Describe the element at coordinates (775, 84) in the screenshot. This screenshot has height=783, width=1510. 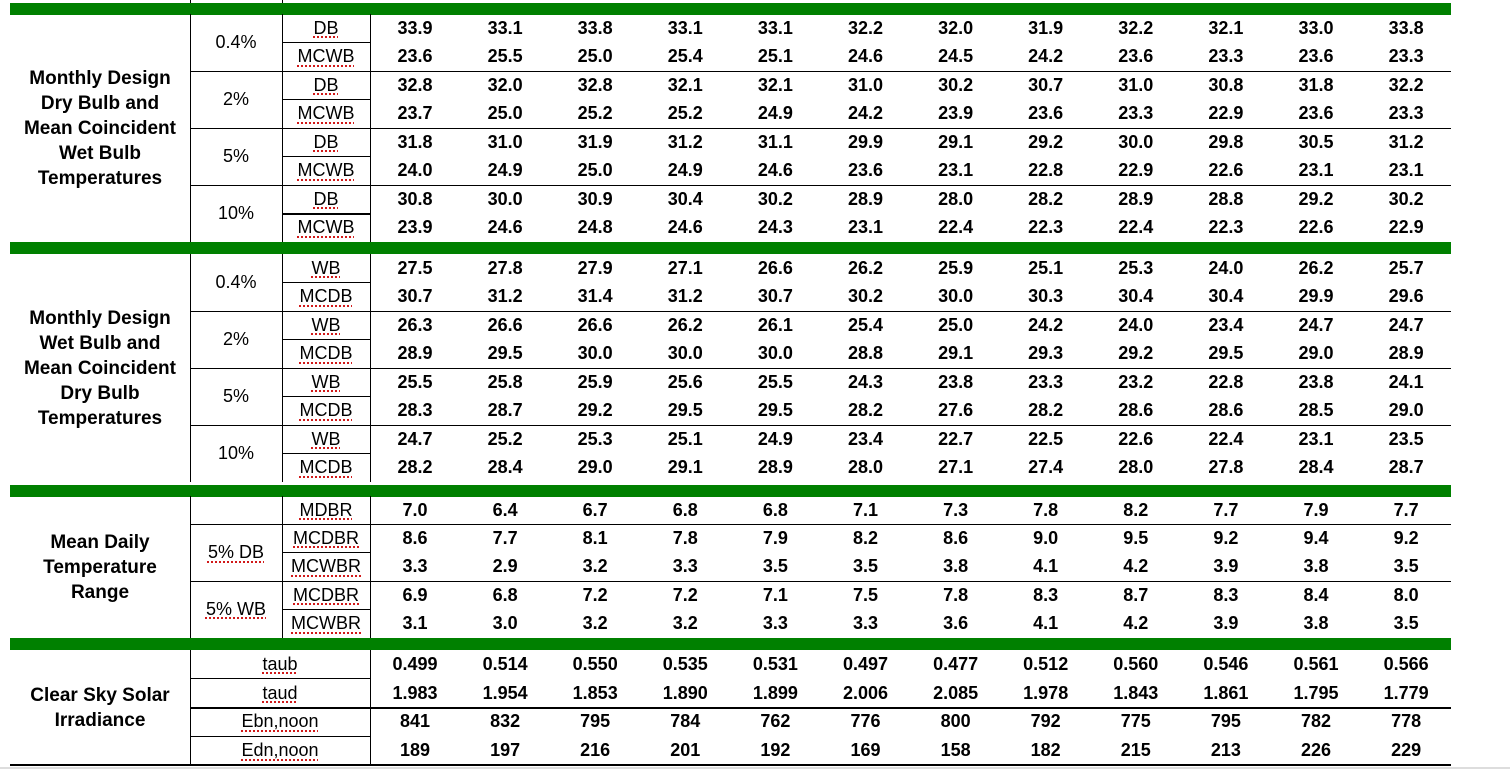
I see `table-cell: 32.1` at that location.